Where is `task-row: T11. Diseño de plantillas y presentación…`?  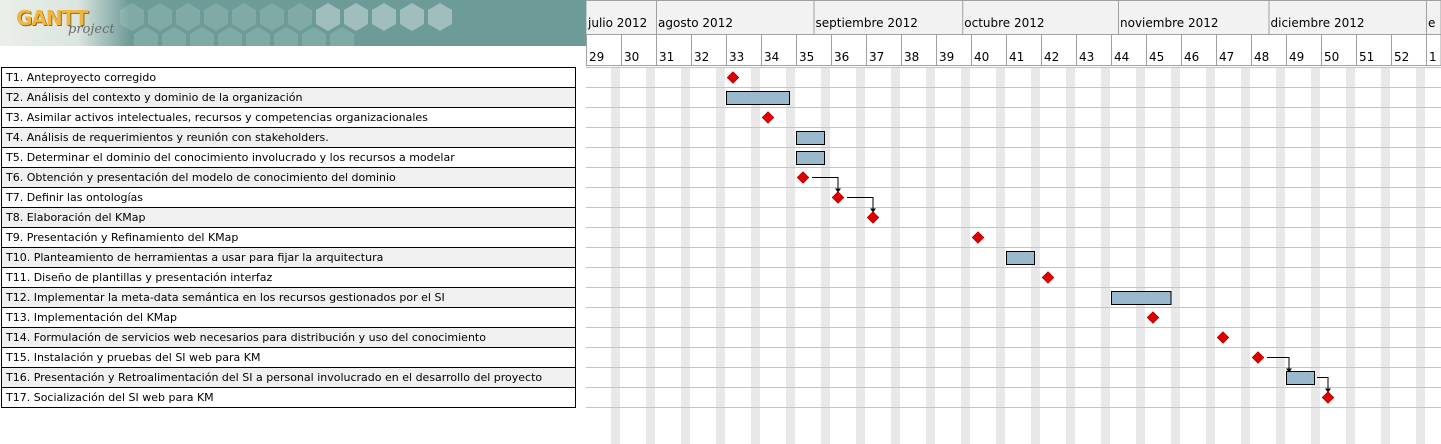 task-row: T11. Diseño de plantillas y presentación… is located at coordinates (288, 278).